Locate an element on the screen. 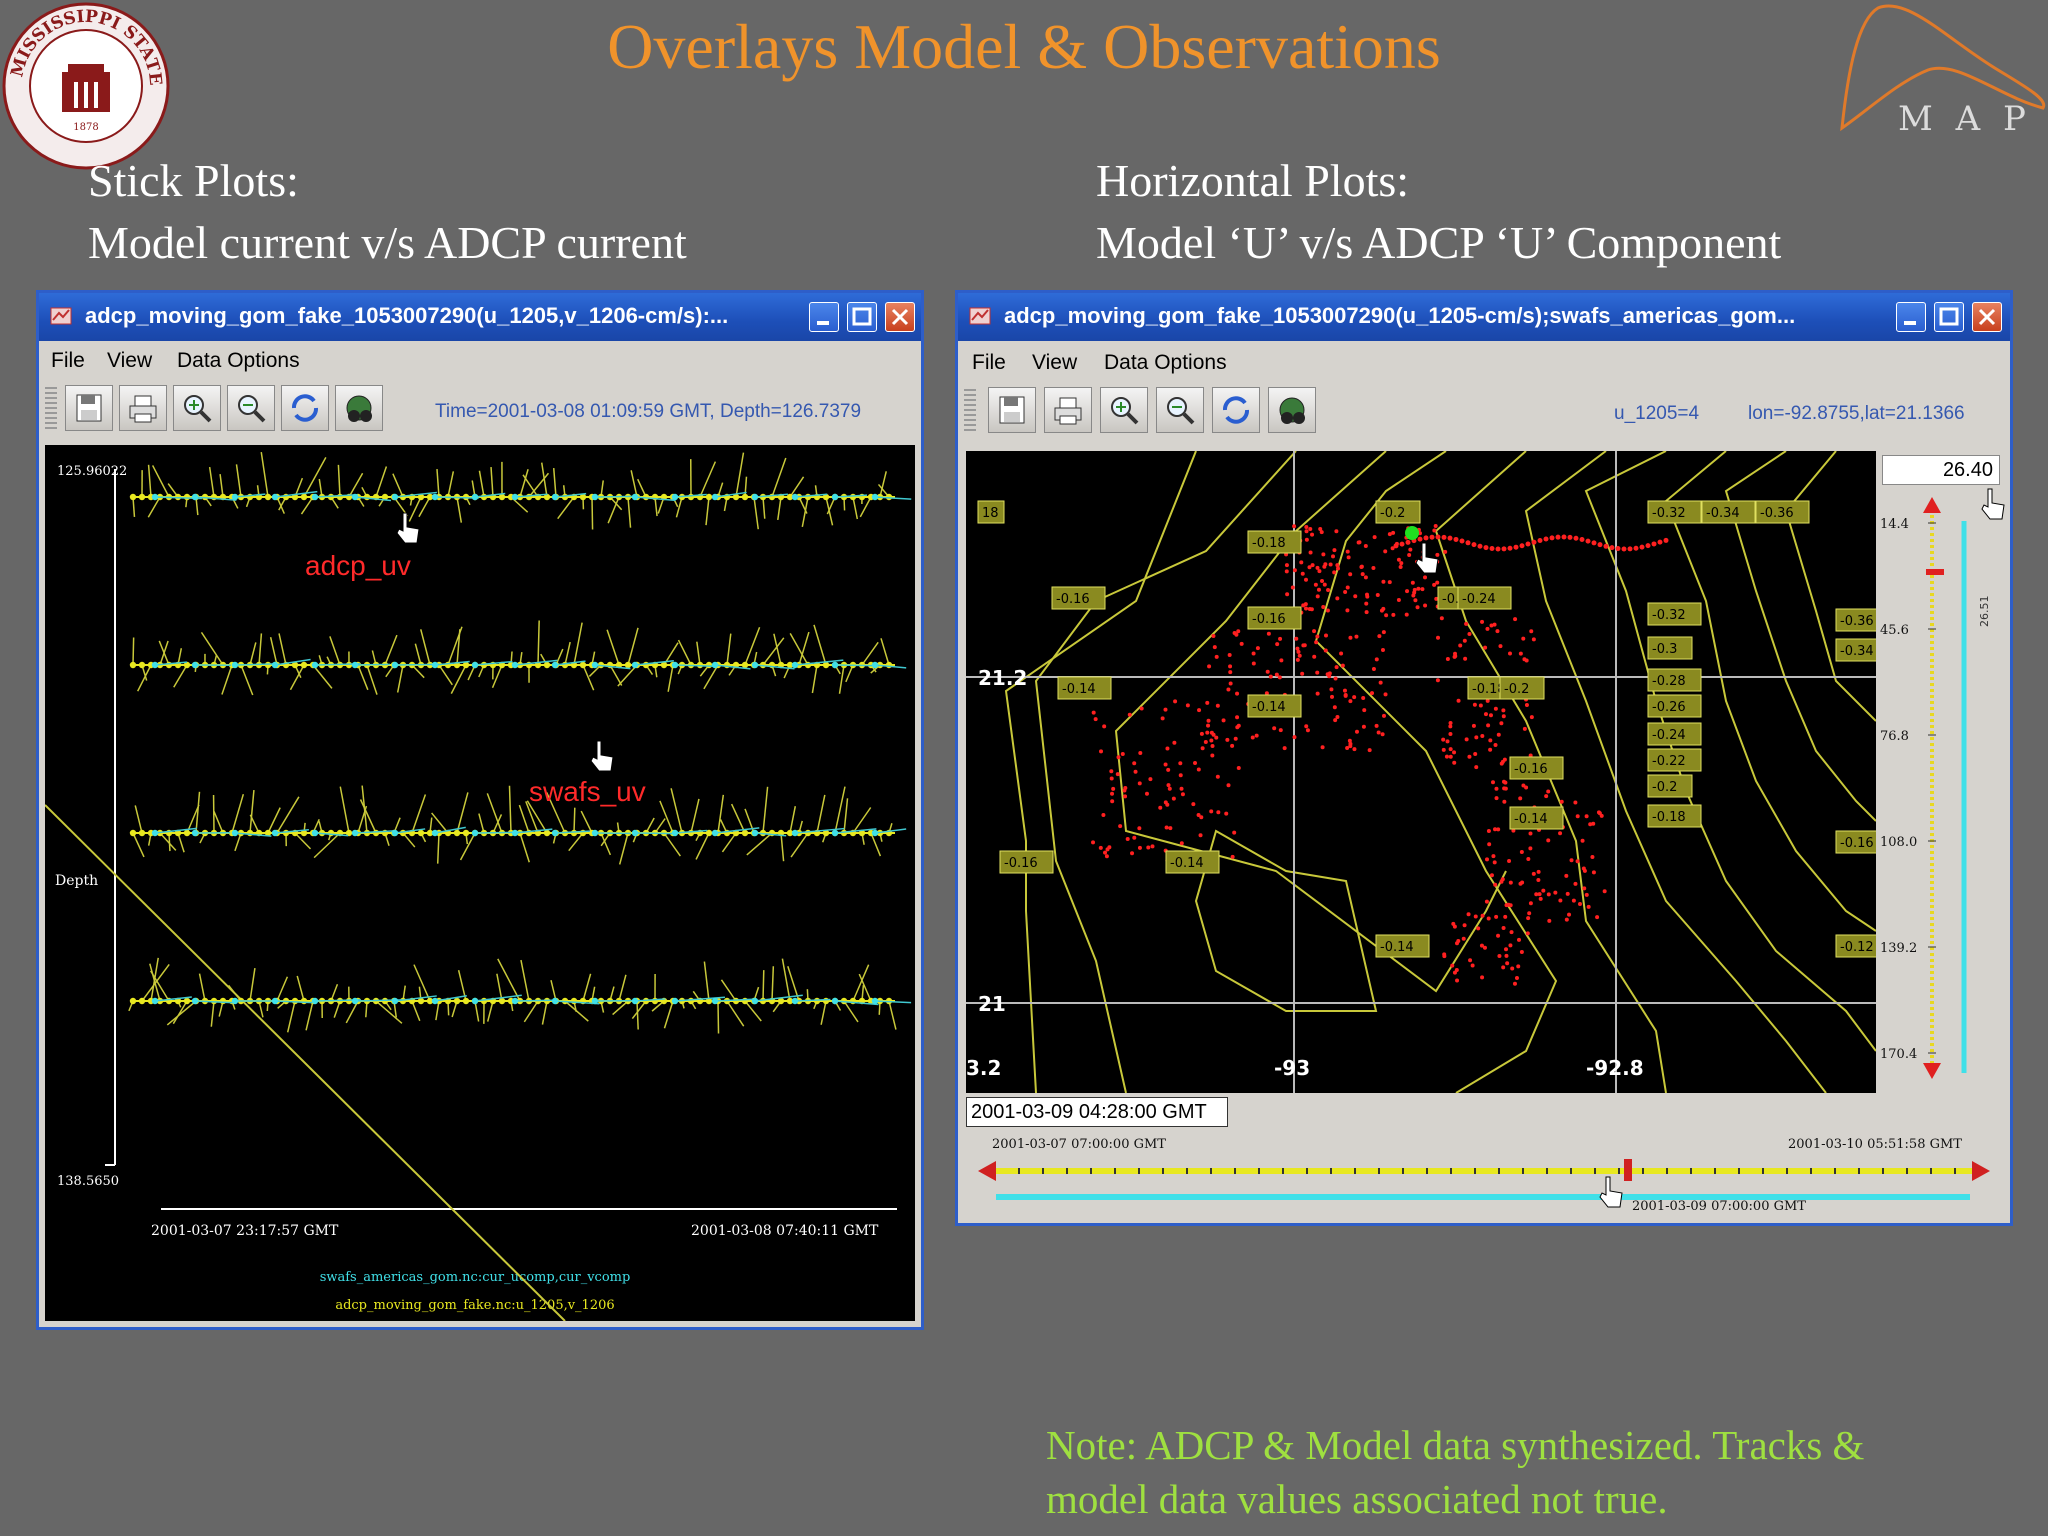 The height and width of the screenshot is (1536, 2048). scale-down-arrow-icon is located at coordinates (1932, 1071).